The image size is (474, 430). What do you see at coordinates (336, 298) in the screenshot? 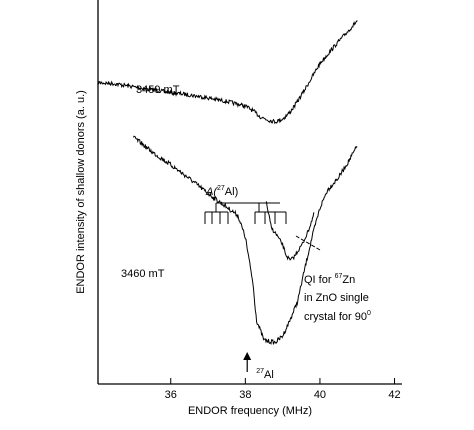
I see `qi-annotation-line-2: in ZnO single` at bounding box center [336, 298].